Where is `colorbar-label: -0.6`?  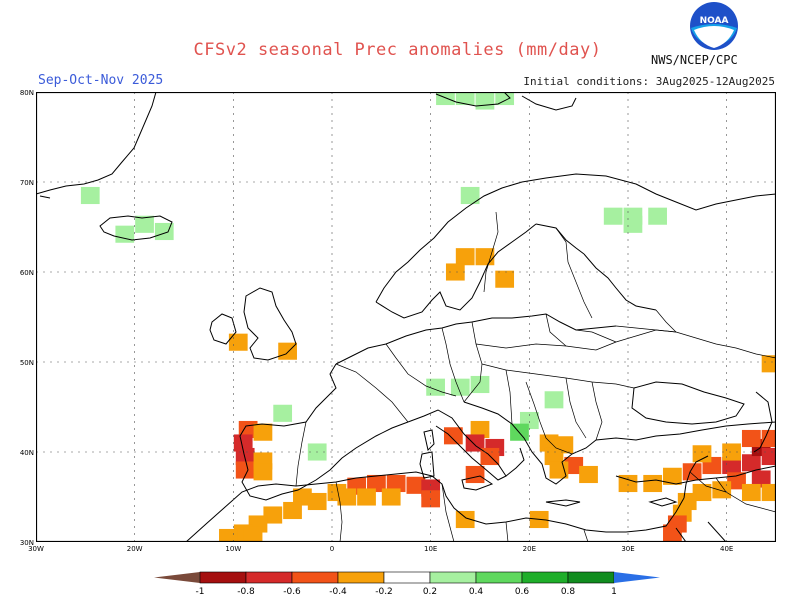 colorbar-label: -0.6 is located at coordinates (292, 592).